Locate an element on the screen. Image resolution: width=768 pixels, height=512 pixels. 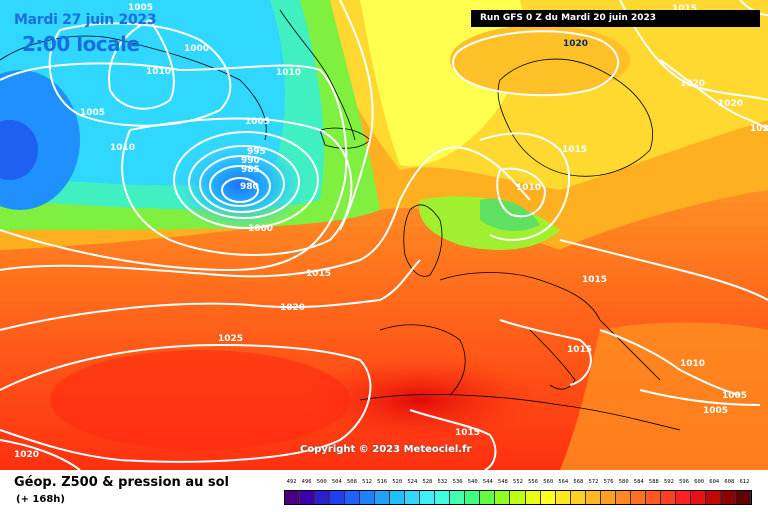
isobar-1010-northsea is located at coordinates (521, 192).